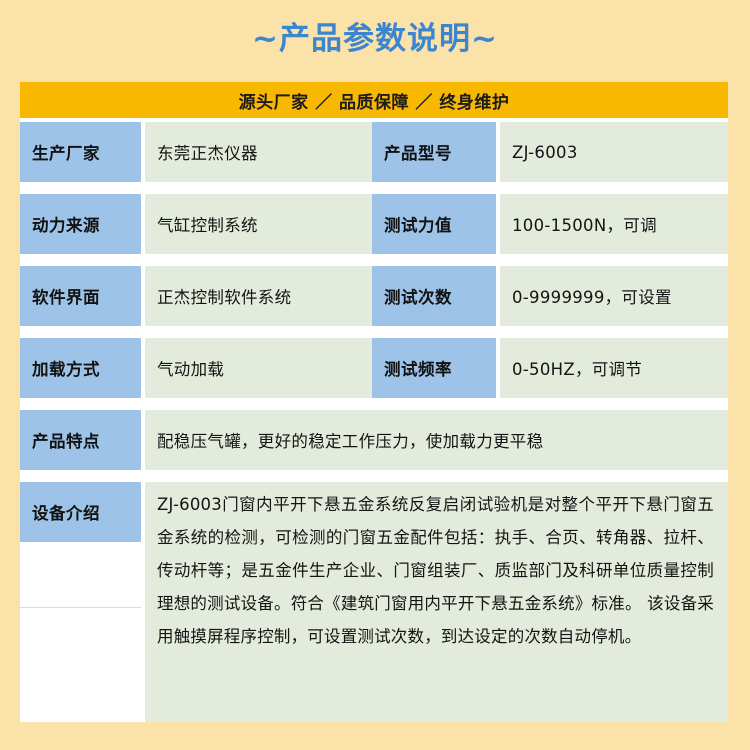  Describe the element at coordinates (434, 368) in the screenshot. I see `row-label-test-frequency: 测试频率` at that location.